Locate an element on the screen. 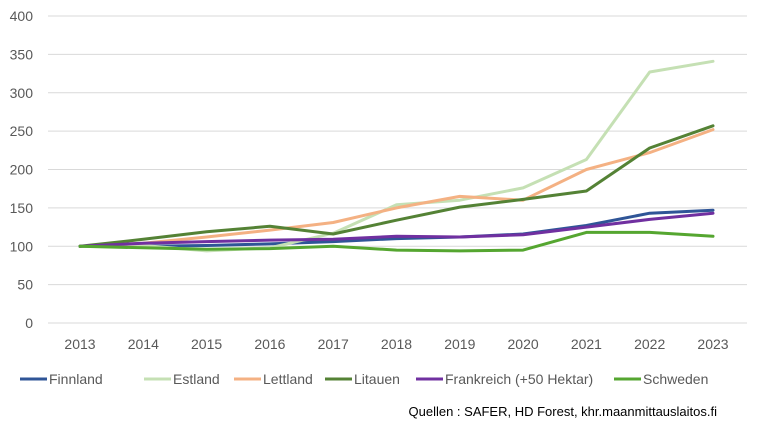 This screenshot has height=437, width=762. x-tick-label: 2018 is located at coordinates (396, 344).